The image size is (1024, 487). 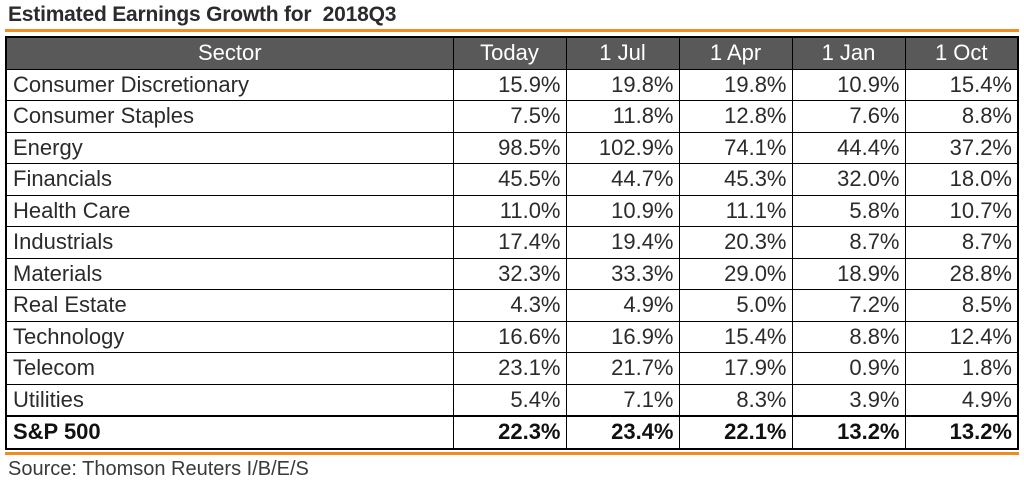 I want to click on table-header-row: Sector Today 1 Jul 1 Apr 1 Jan 1 Oct, so click(x=512, y=53).